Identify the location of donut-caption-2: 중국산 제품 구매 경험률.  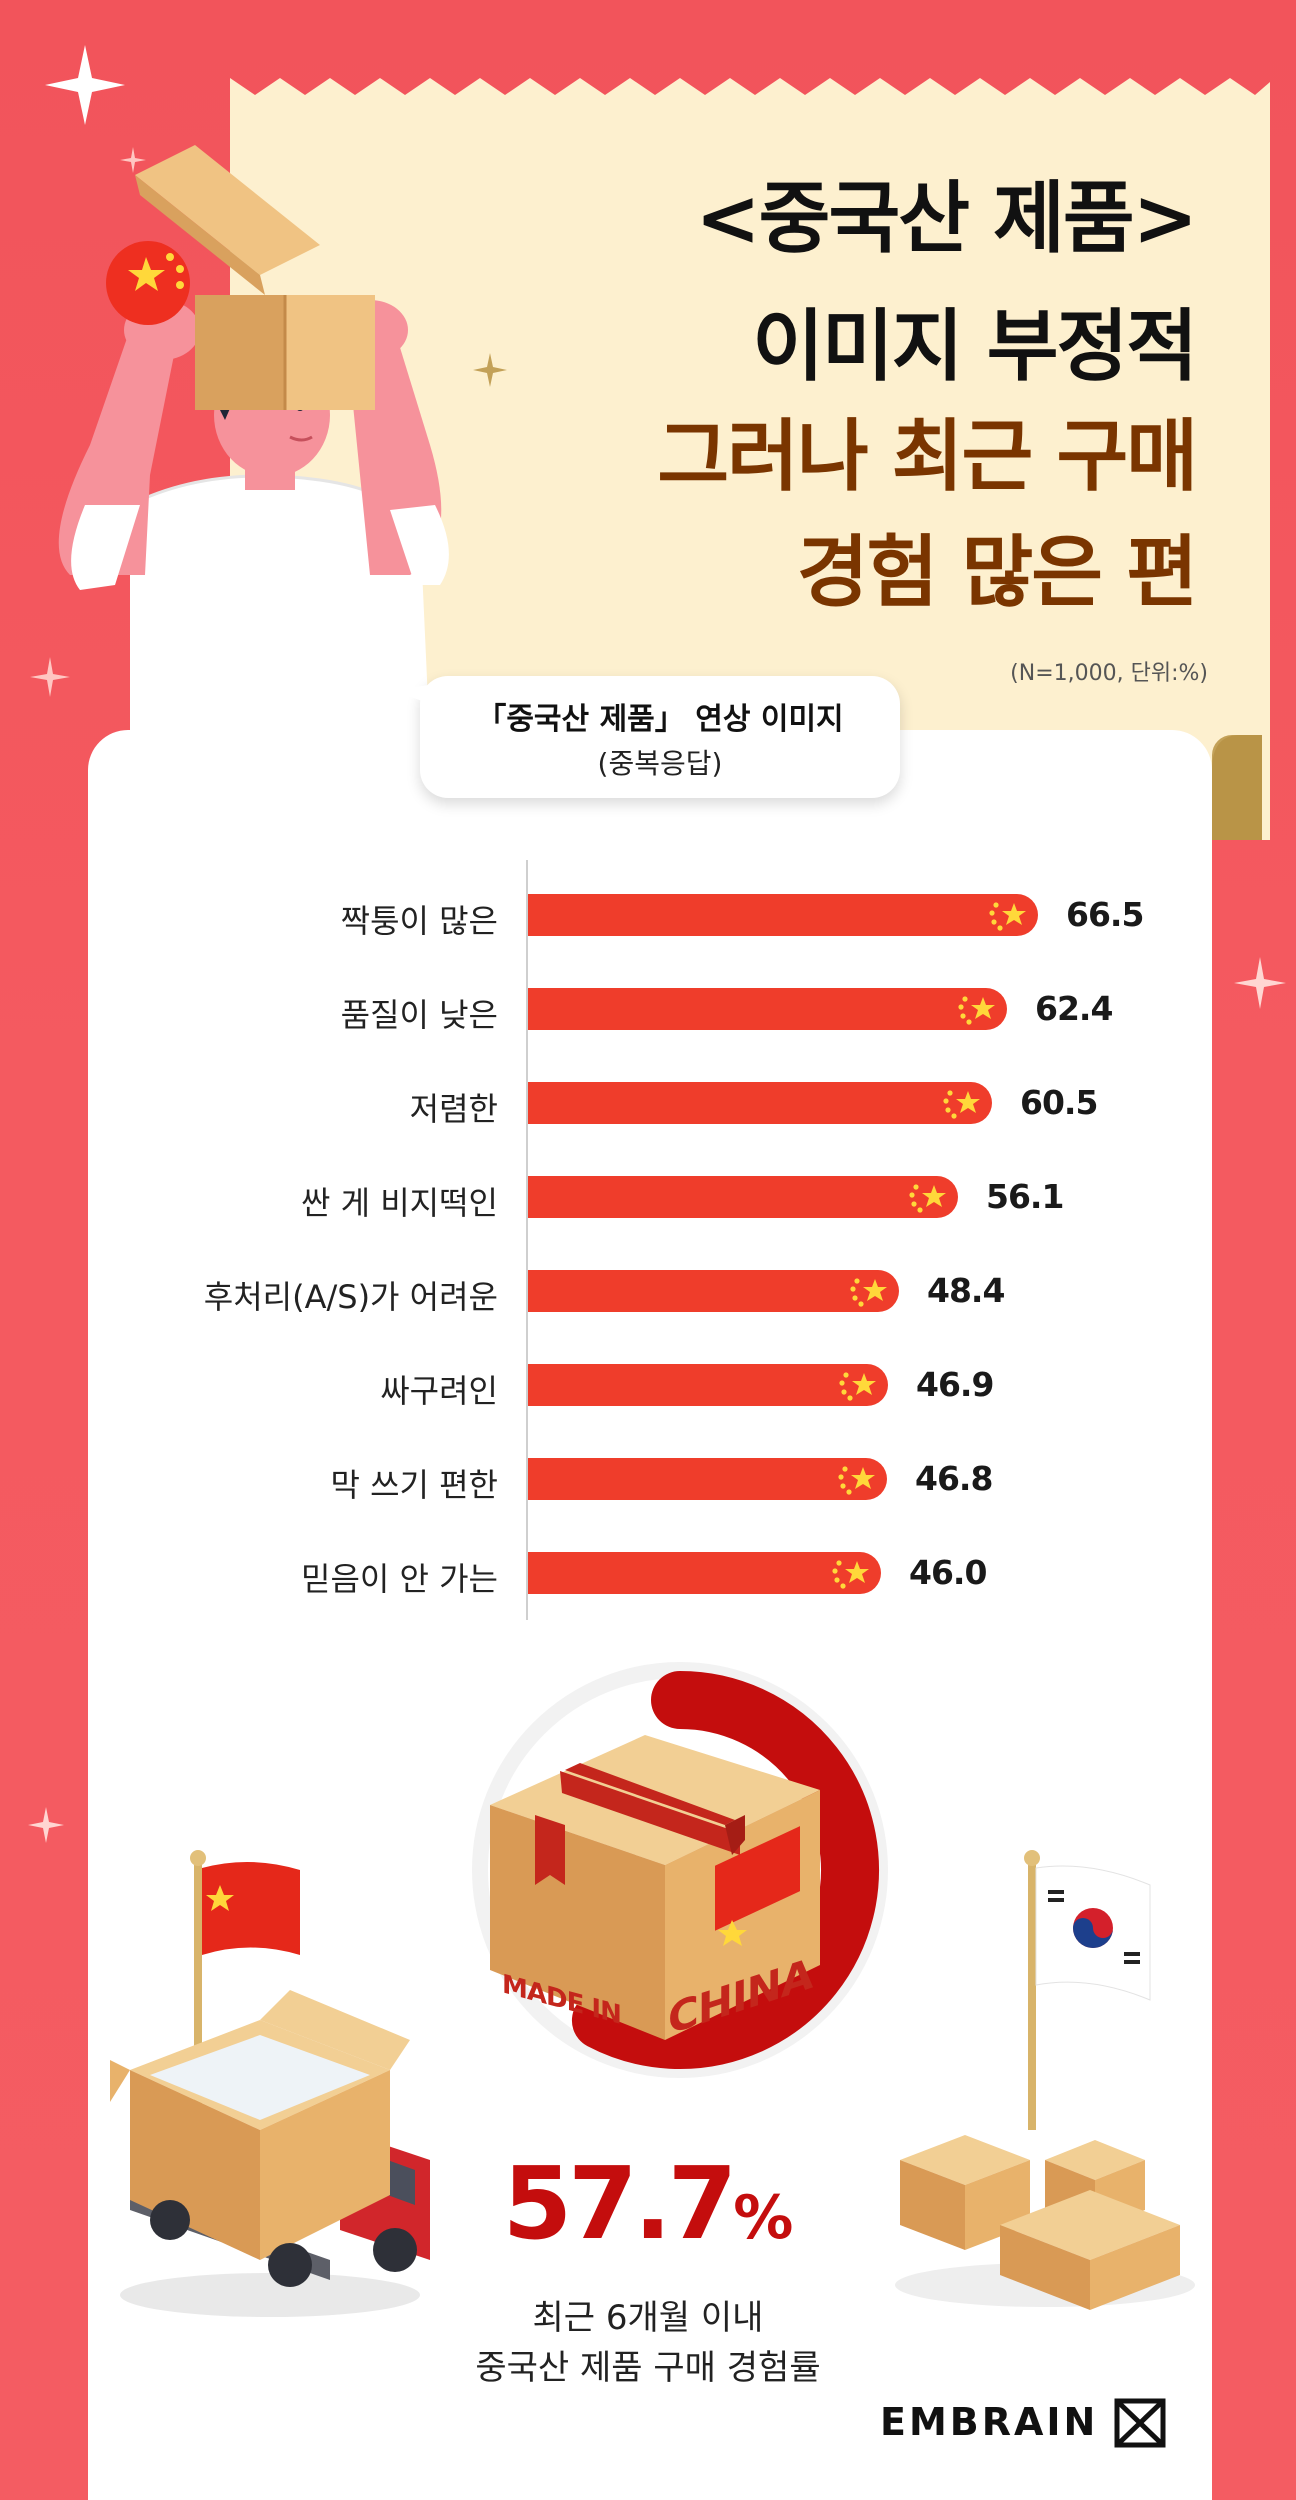
(648, 2368).